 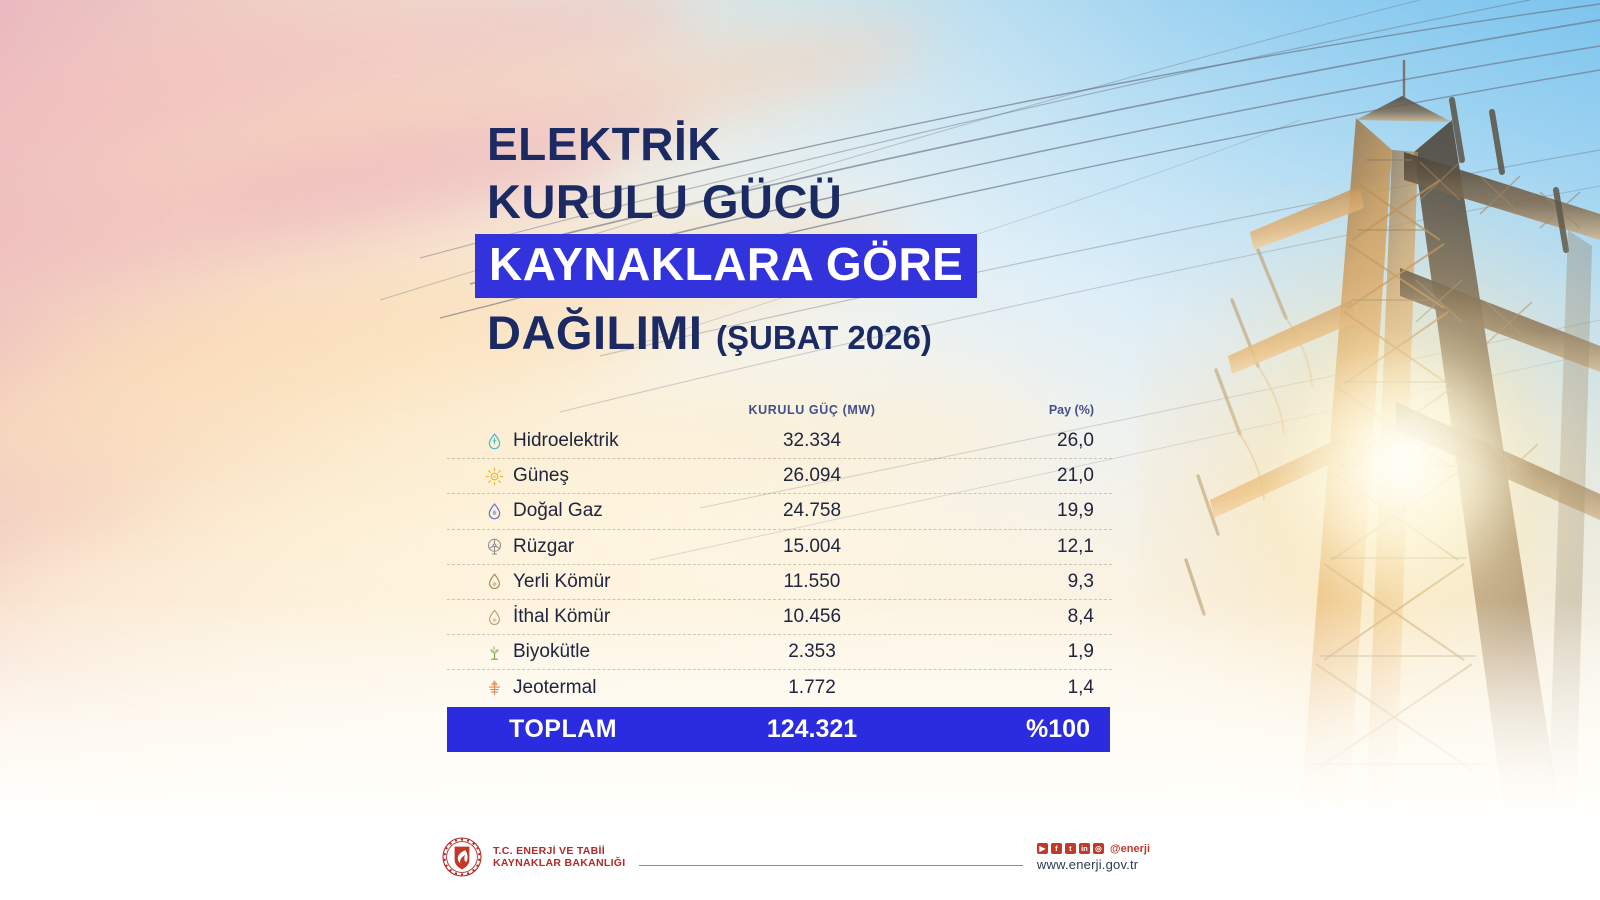 What do you see at coordinates (779, 687) in the screenshot?
I see `table-row: Jeotermal 1.772 1,4` at bounding box center [779, 687].